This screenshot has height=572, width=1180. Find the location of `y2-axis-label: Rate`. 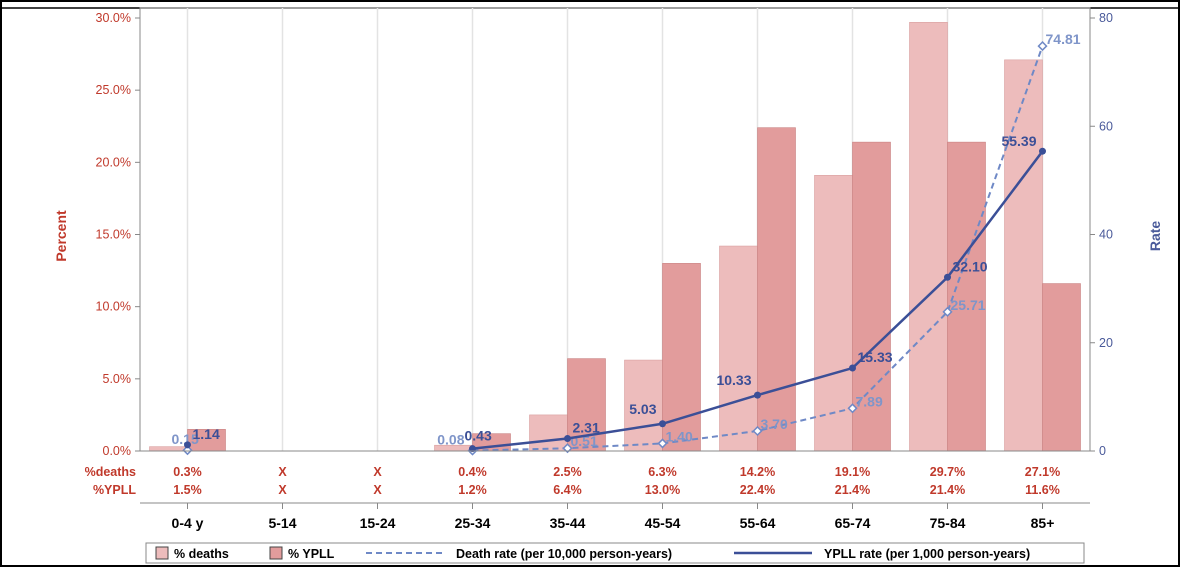

y2-axis-label: Rate is located at coordinates (1155, 236).